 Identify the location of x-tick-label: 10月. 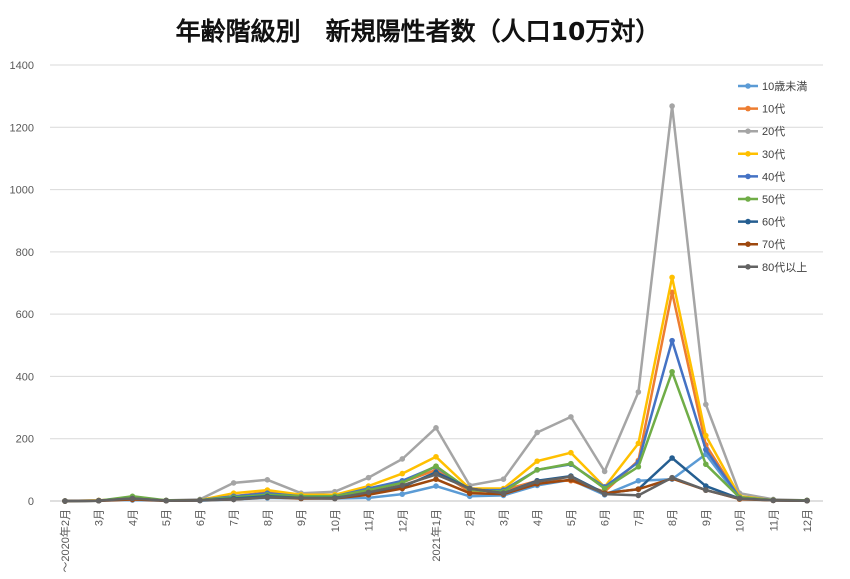
(336, 520).